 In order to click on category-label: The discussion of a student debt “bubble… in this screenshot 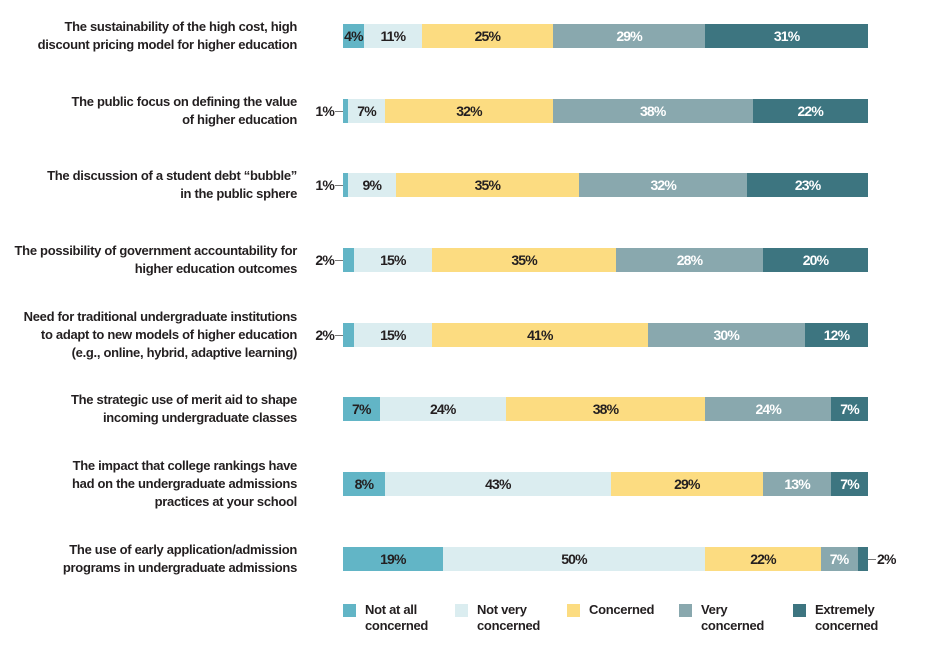, I will do `click(172, 184)`.